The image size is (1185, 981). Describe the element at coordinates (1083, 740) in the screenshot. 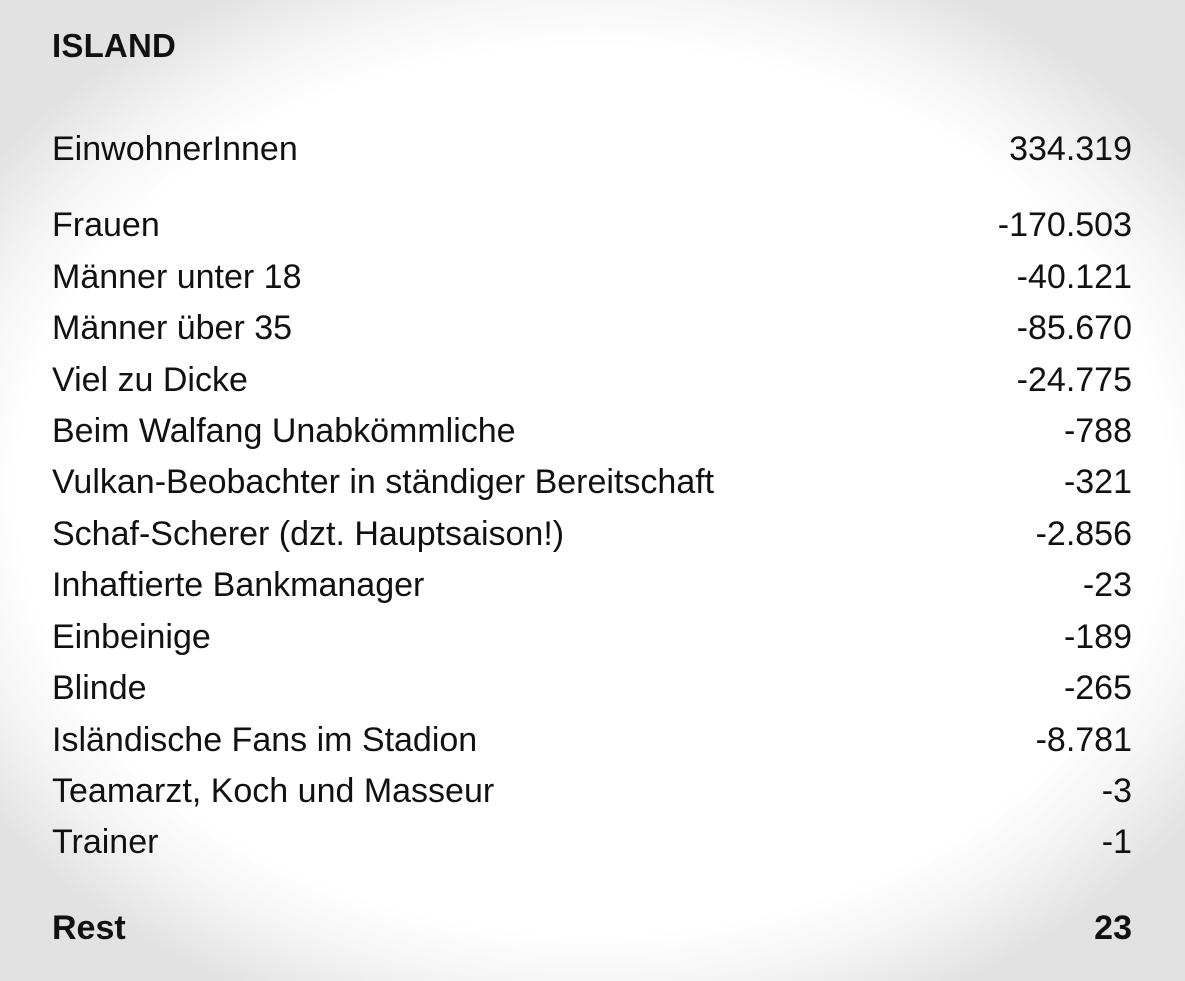

I see `row-value: -8.781` at that location.